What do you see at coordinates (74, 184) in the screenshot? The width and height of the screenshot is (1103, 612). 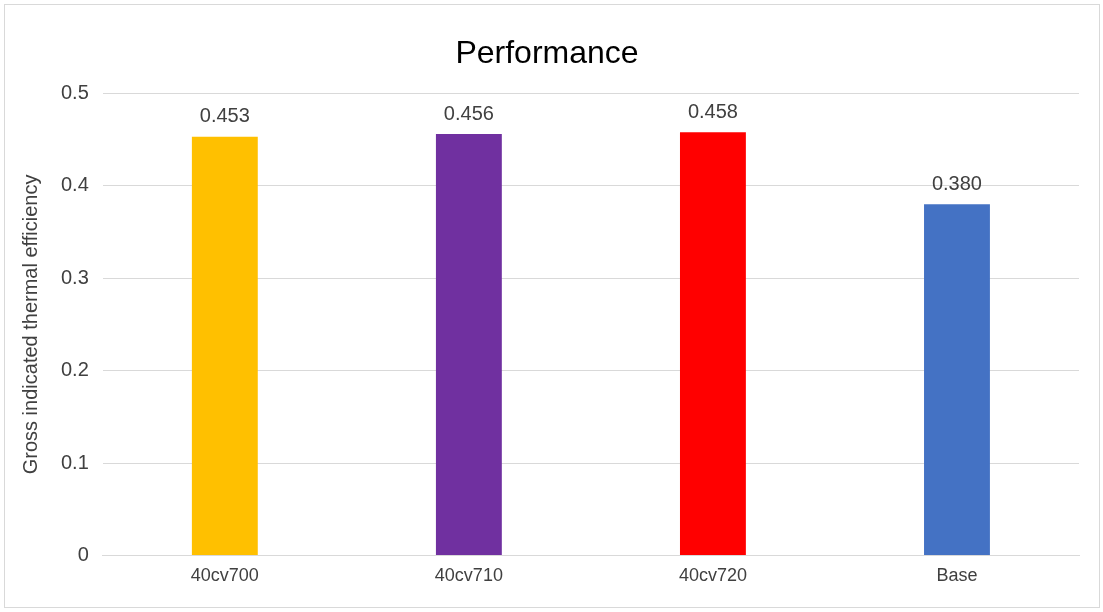 I see `y-tick-label: 0.4` at bounding box center [74, 184].